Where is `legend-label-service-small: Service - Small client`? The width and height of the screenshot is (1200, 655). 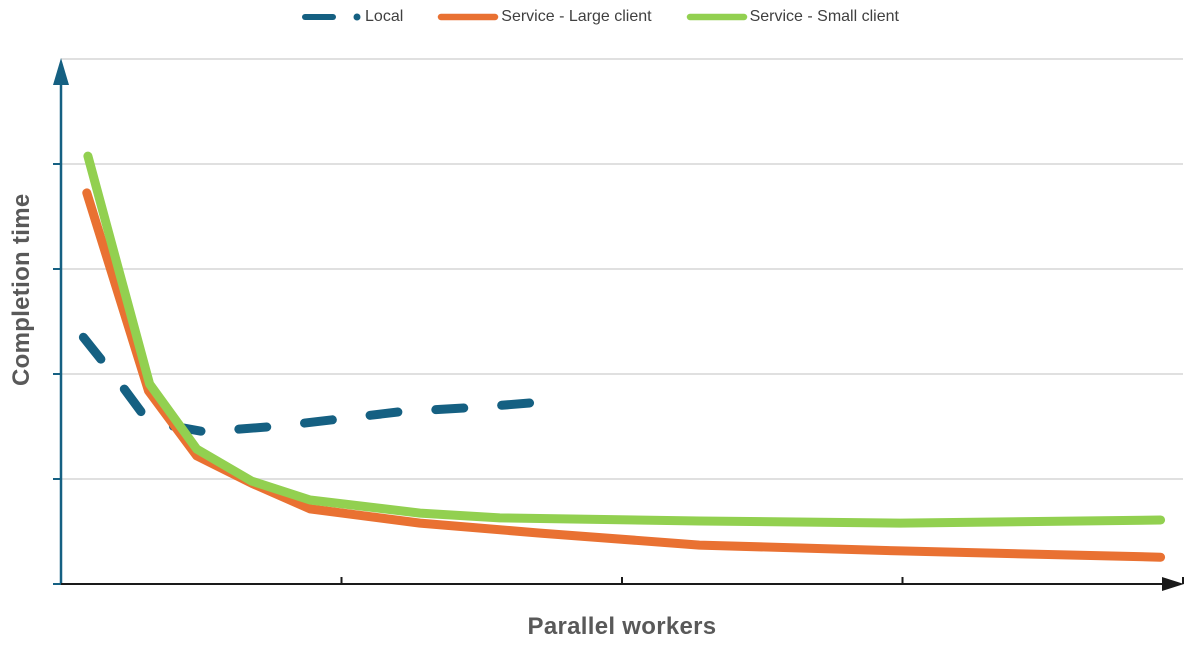 legend-label-service-small: Service - Small client is located at coordinates (824, 16).